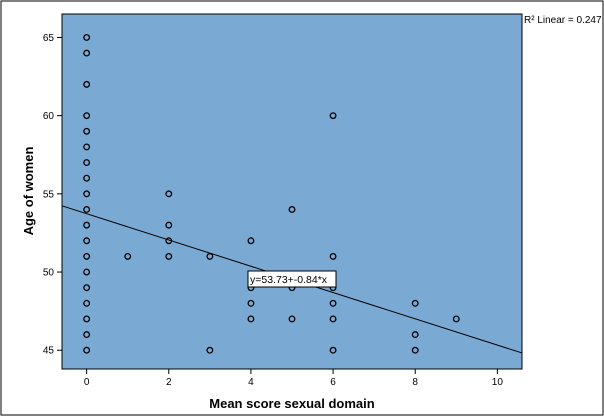 This screenshot has width=604, height=416. I want to click on x-tick-label: 2, so click(169, 382).